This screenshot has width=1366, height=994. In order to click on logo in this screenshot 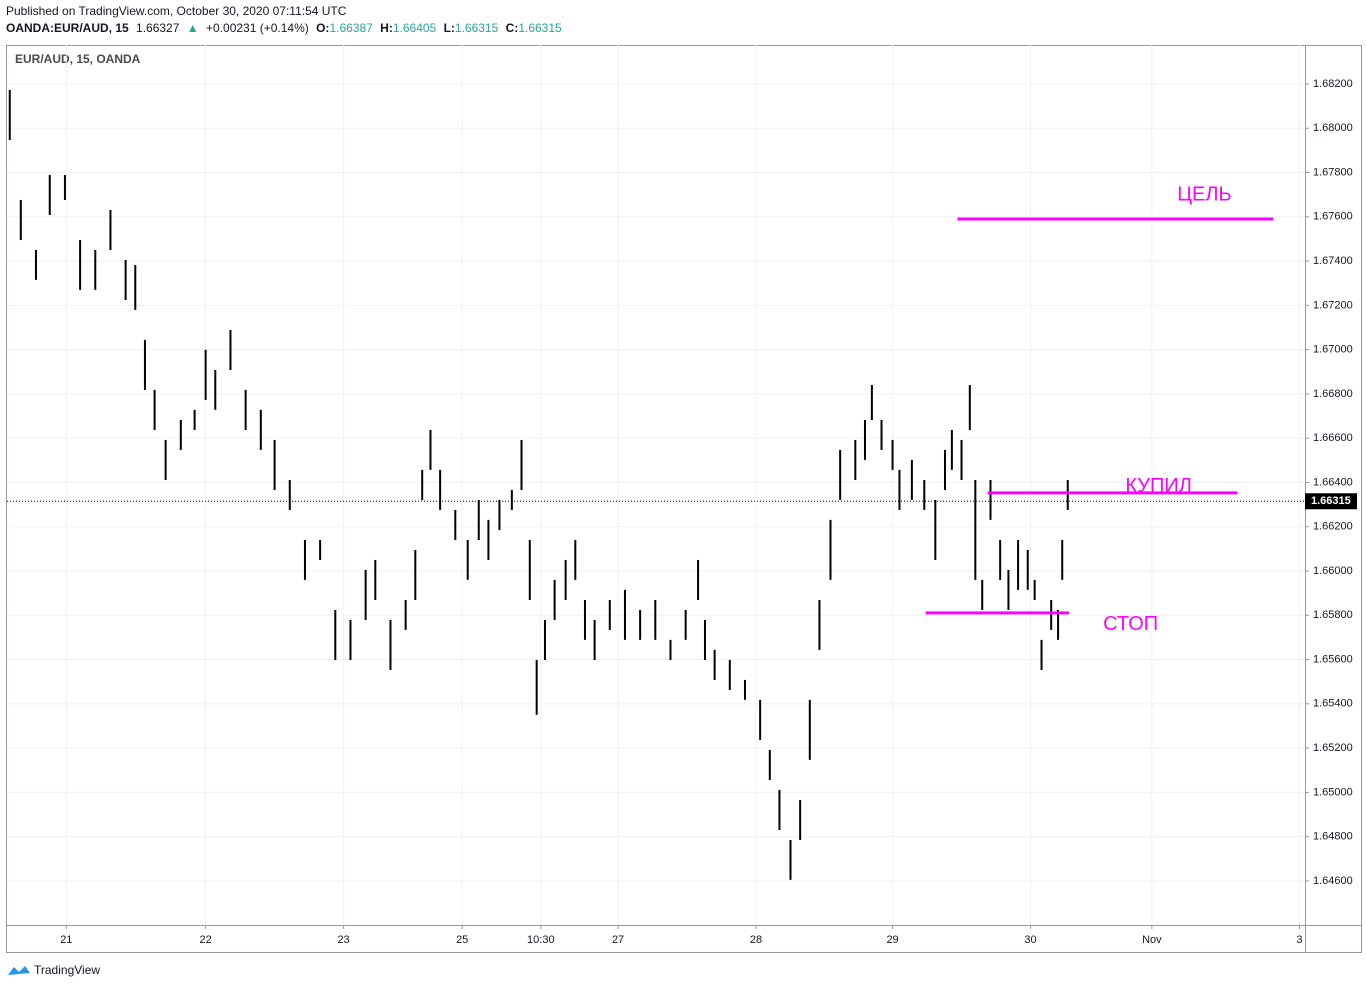, I will do `click(19, 970)`.